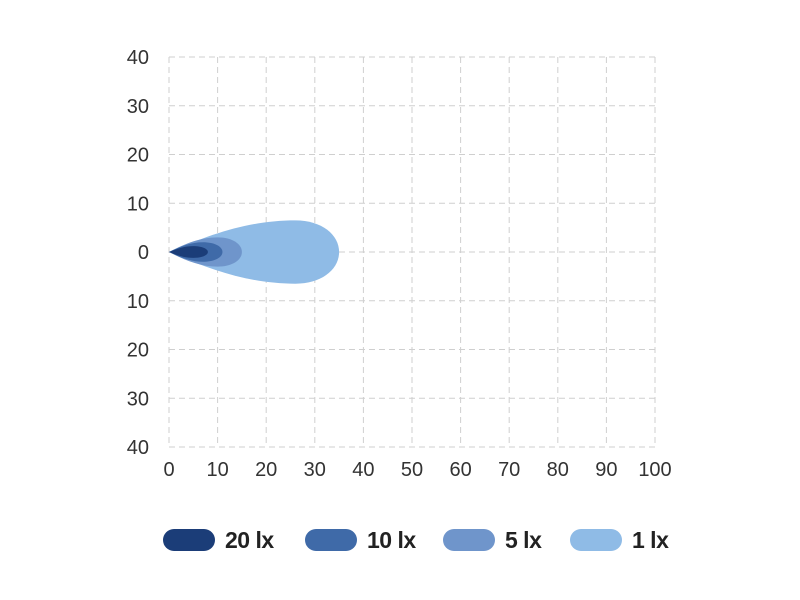 This screenshot has width=800, height=600. I want to click on beam-area-1-lx, so click(254, 252).